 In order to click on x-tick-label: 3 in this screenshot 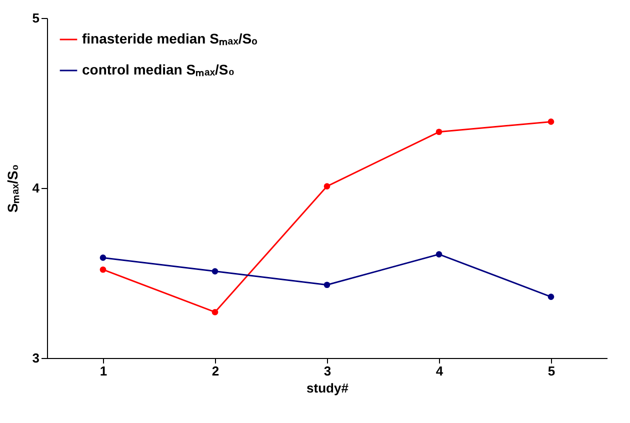, I will do `click(328, 371)`.